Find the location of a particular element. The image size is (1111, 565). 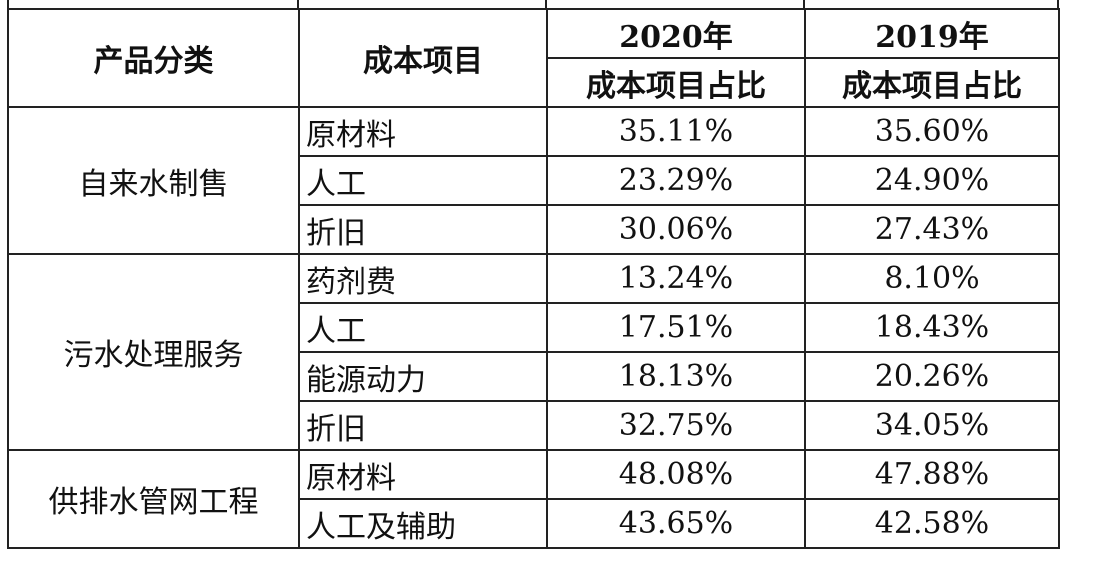

share-2020-cell: 13.24% is located at coordinates (676, 278).